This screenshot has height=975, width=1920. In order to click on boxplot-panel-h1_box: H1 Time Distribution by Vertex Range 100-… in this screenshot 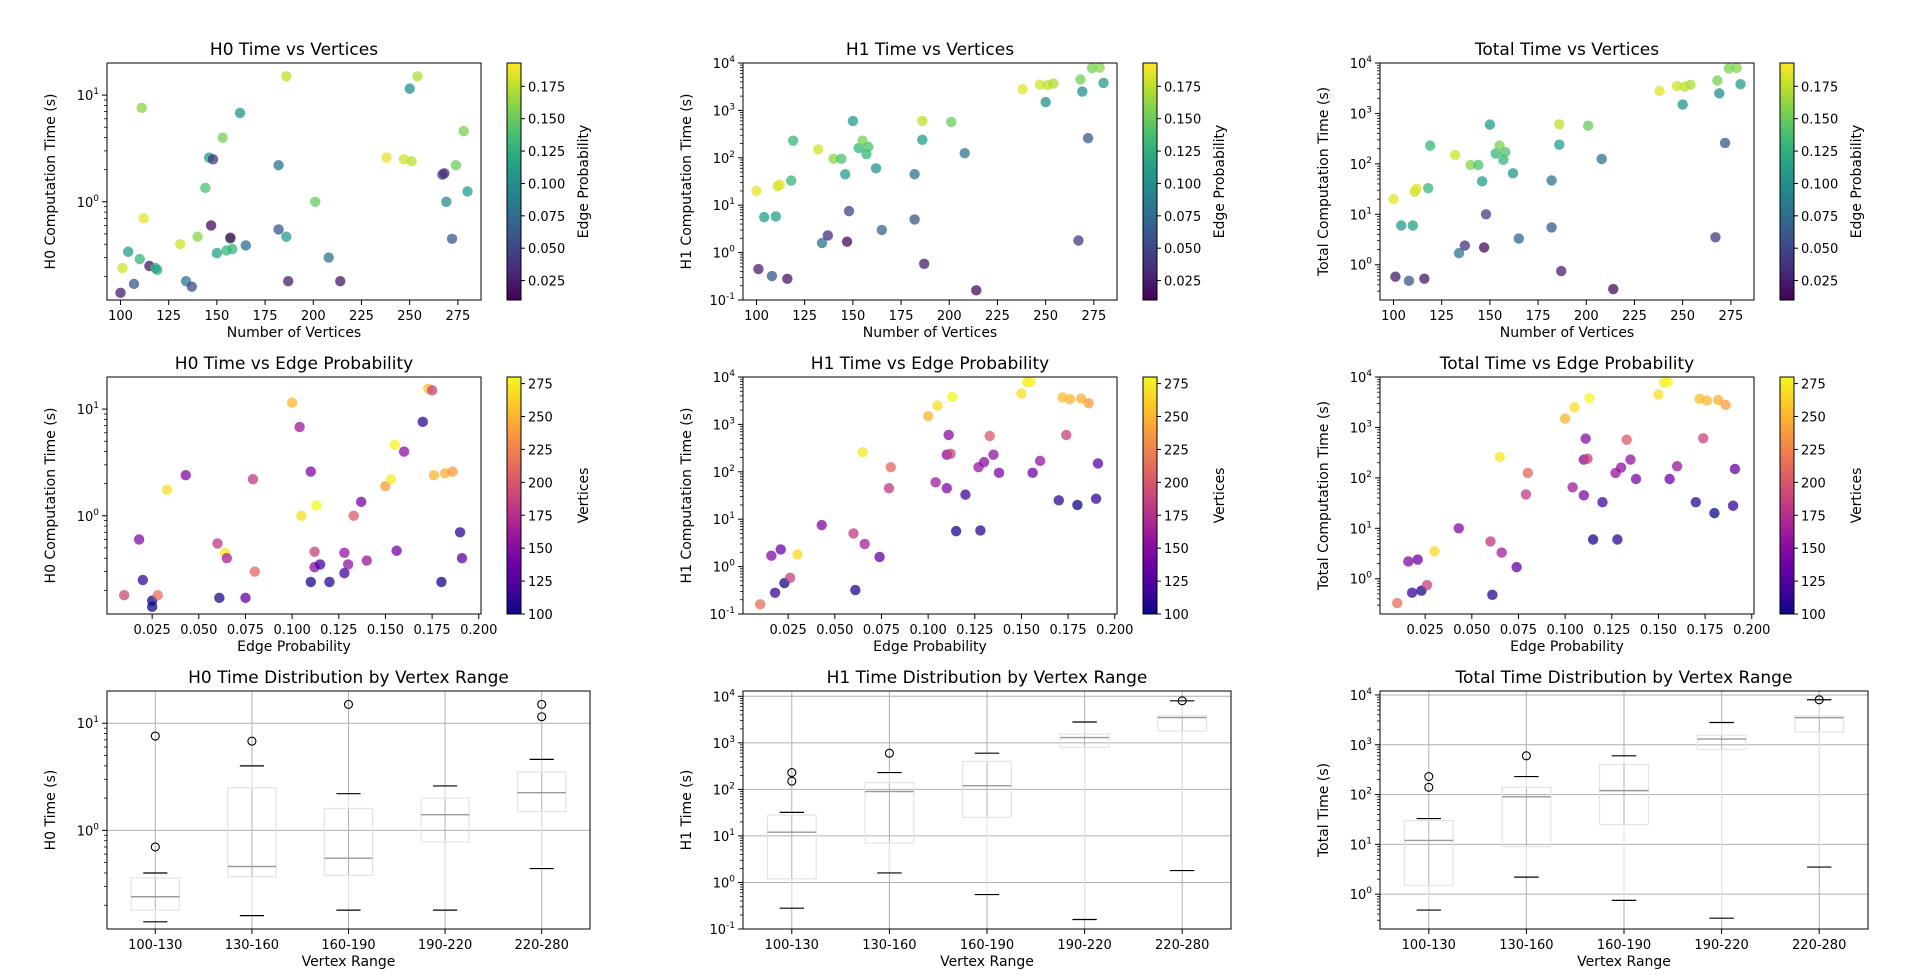, I will do `click(955, 819)`.